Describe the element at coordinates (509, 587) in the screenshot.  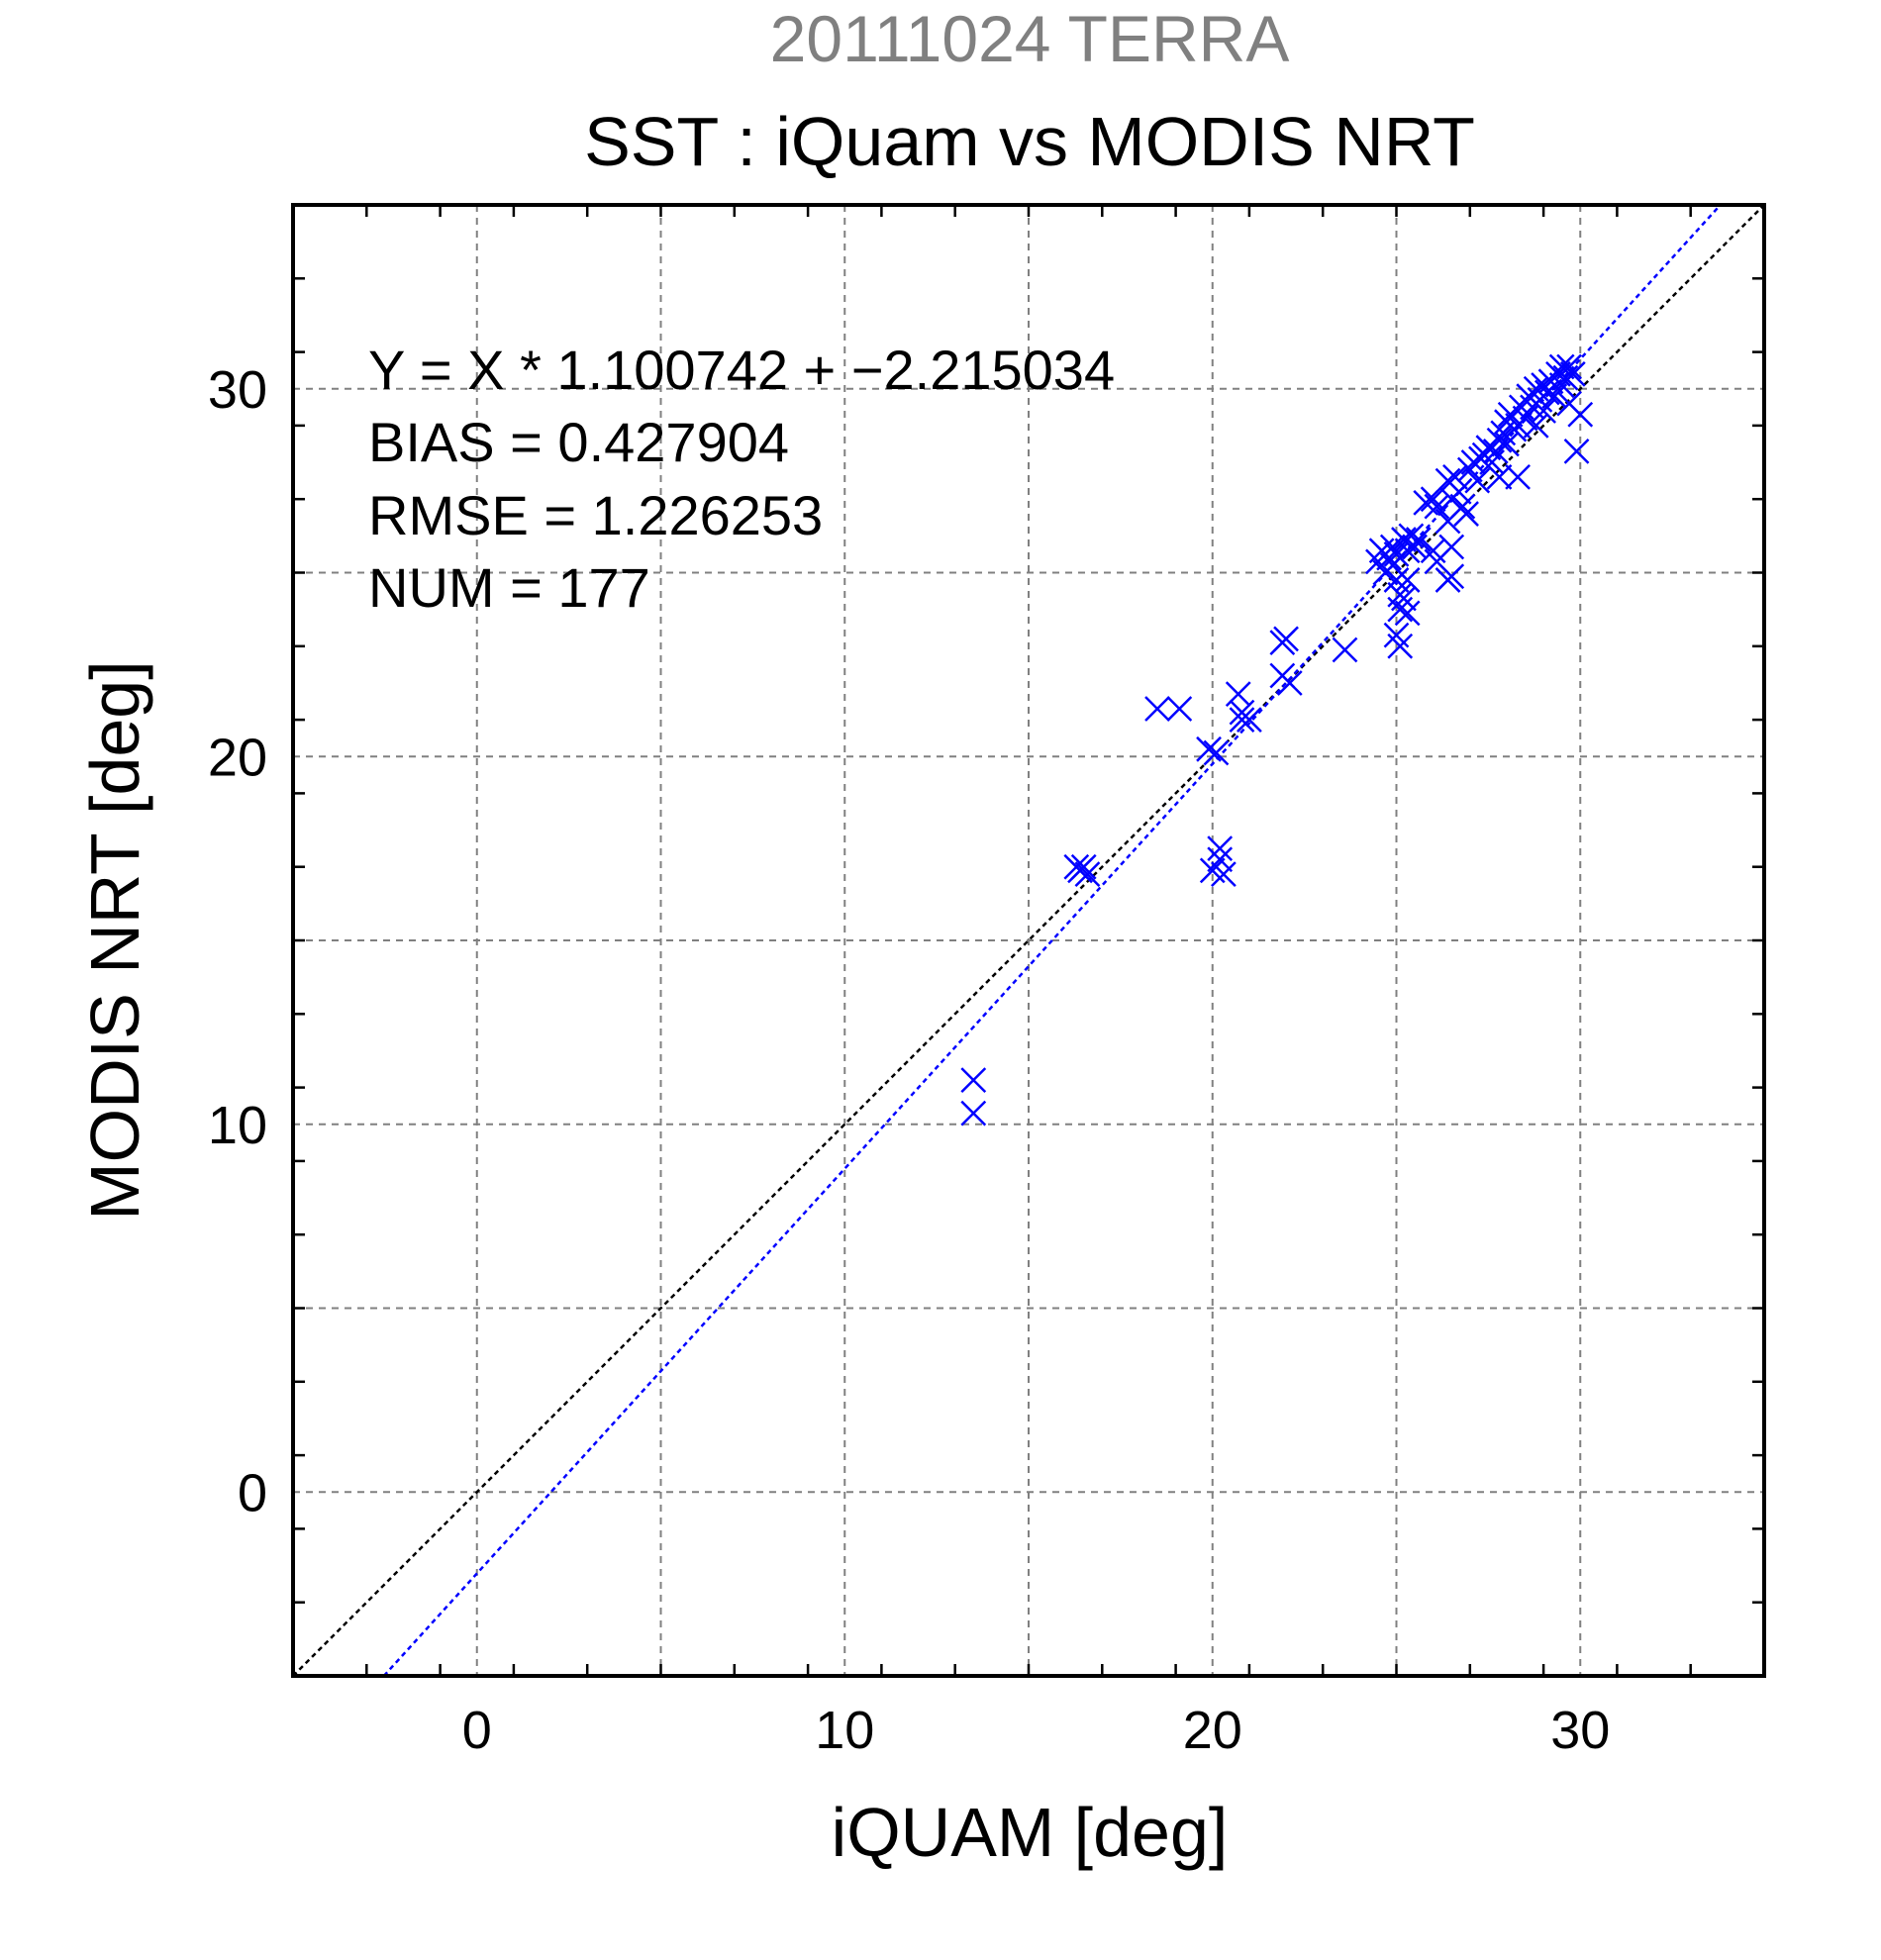
I see `stats-num: NUM = 177` at that location.